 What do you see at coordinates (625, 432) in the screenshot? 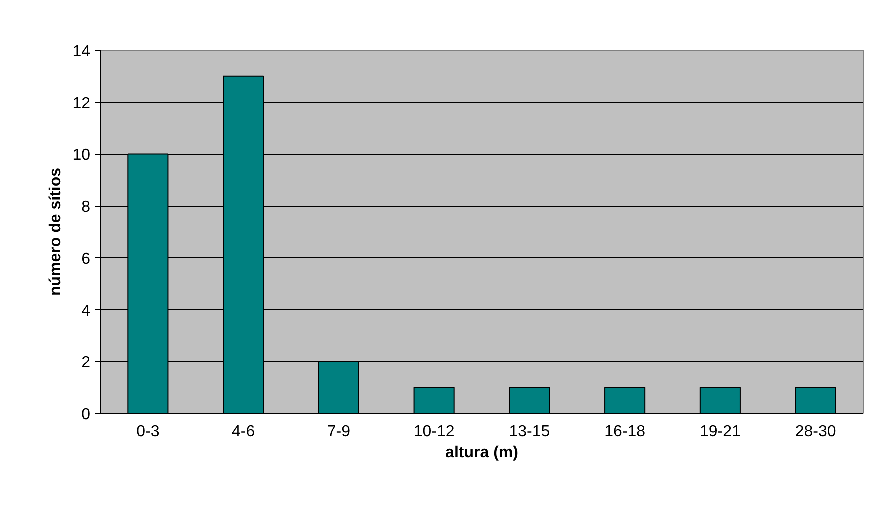
I see `x-tick-label: 16-18` at bounding box center [625, 432].